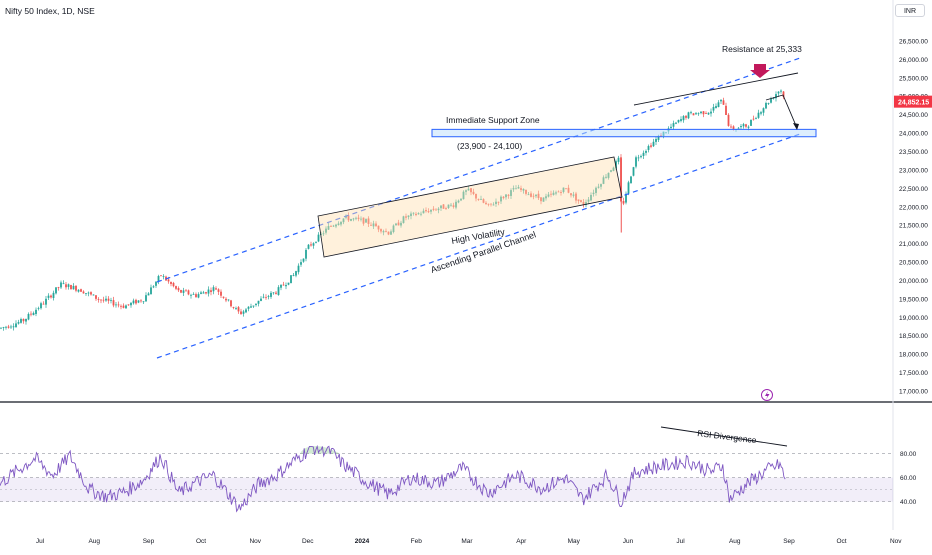  What do you see at coordinates (40, 541) in the screenshot?
I see `time-axis-tick: Jul` at bounding box center [40, 541].